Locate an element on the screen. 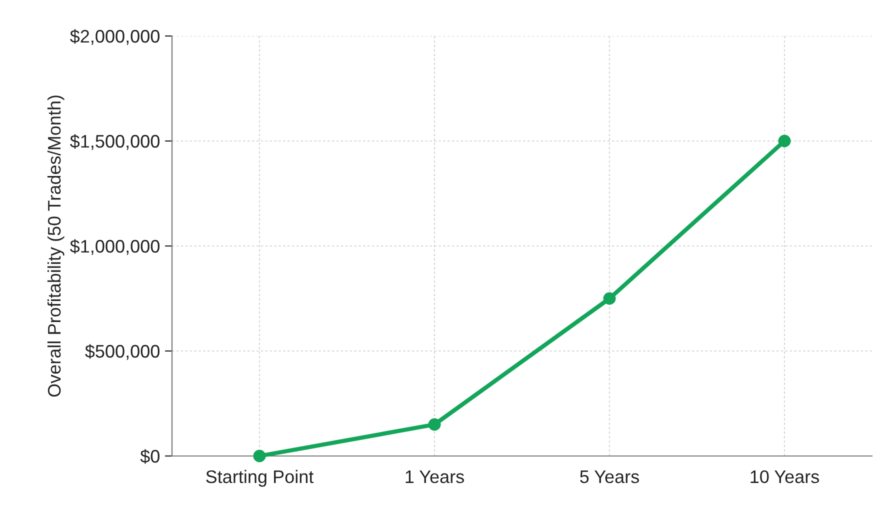 The width and height of the screenshot is (884, 512). y-tick-label: $500,000 is located at coordinates (122, 352).